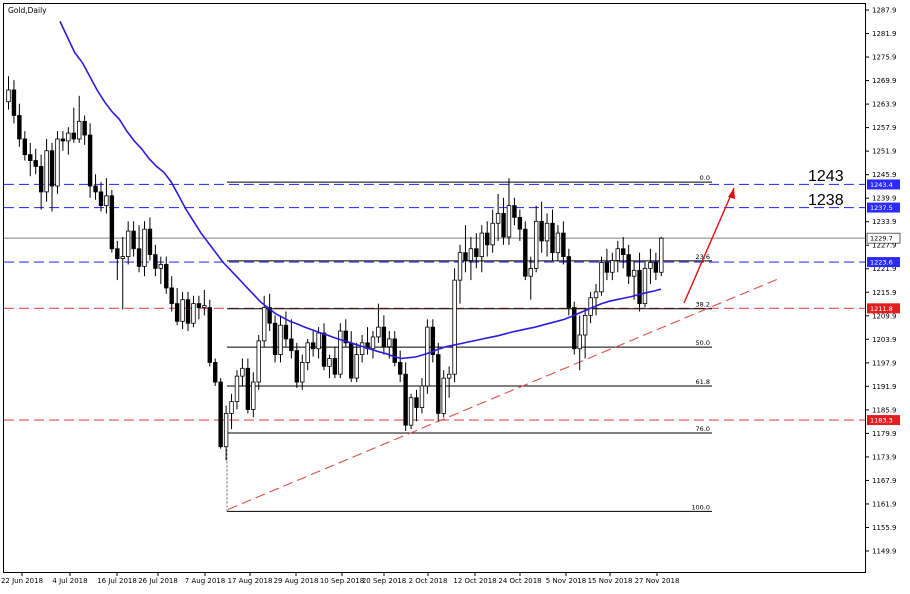 The width and height of the screenshot is (910, 594). What do you see at coordinates (884, 552) in the screenshot?
I see `y-tick-label: 1149.9` at bounding box center [884, 552].